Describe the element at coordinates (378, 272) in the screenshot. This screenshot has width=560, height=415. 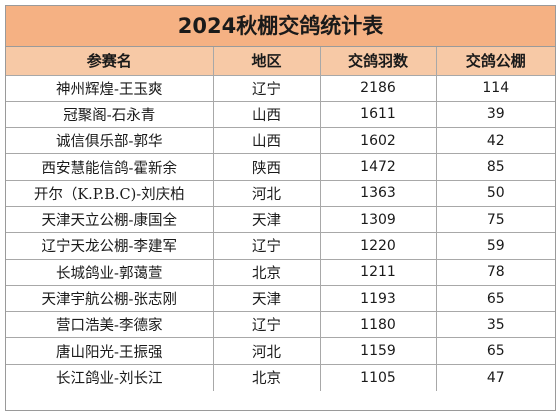
I see `cell-pigeon-count: 1211` at that location.